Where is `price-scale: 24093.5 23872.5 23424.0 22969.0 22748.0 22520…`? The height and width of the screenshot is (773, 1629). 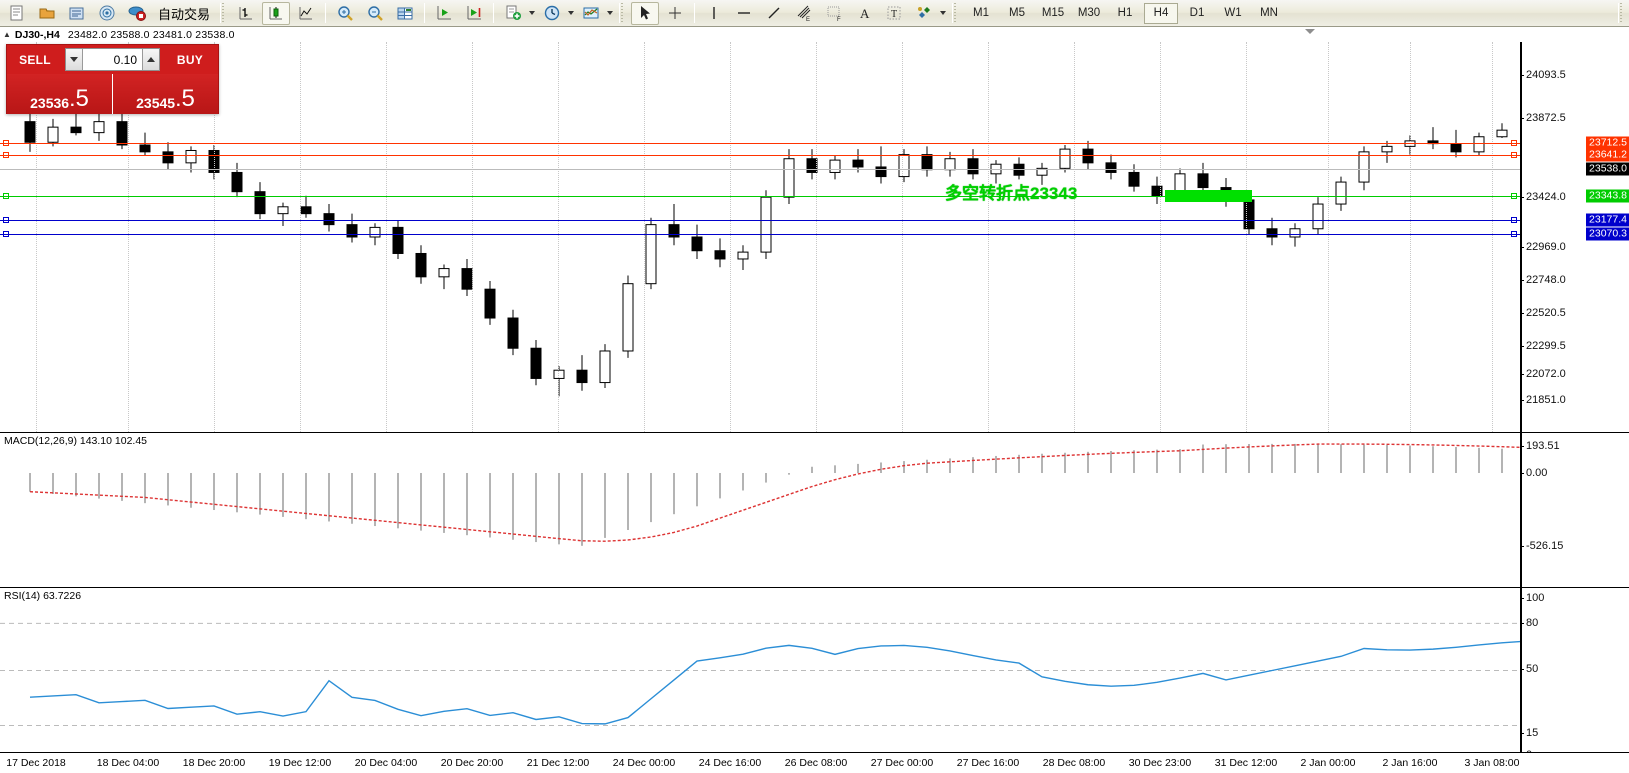 price-scale: 24093.5 23872.5 23424.0 22969.0 22748.0 22520… is located at coordinates (1574, 256).